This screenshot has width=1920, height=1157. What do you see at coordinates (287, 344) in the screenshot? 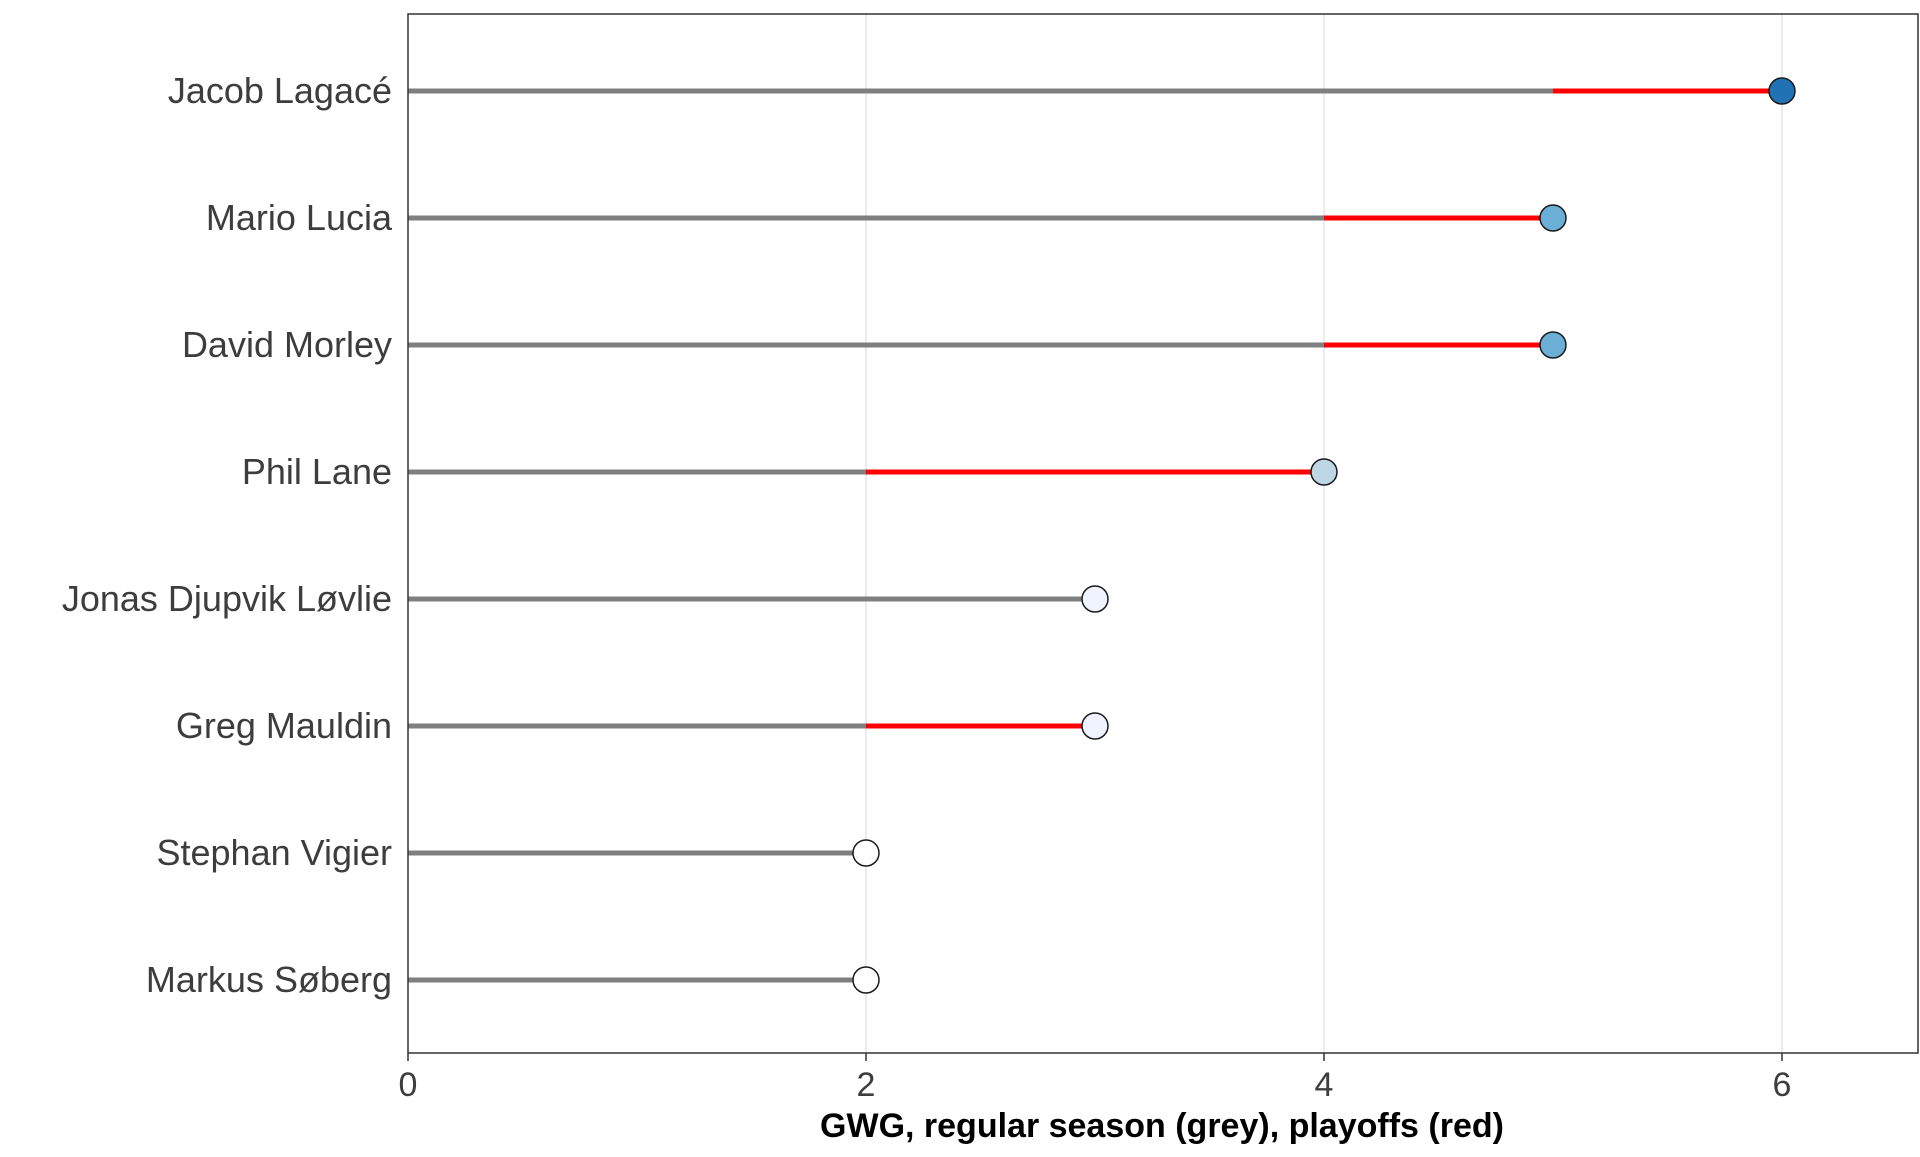
I see `y-label-david-morley: David Morley` at bounding box center [287, 344].